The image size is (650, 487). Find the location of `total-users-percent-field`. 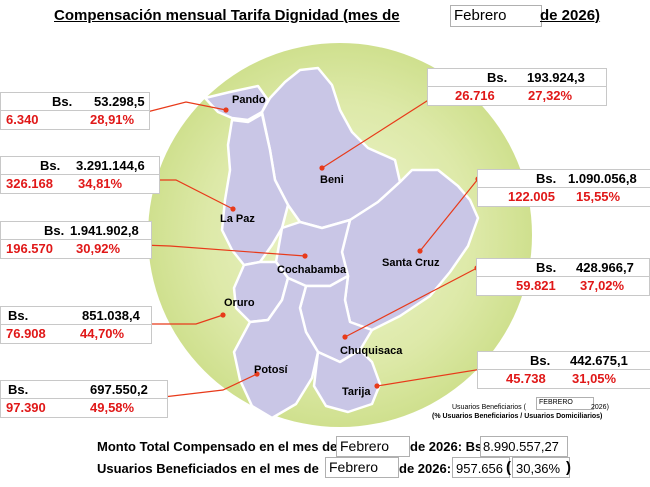

total-users-percent-field is located at coordinates (541, 467).